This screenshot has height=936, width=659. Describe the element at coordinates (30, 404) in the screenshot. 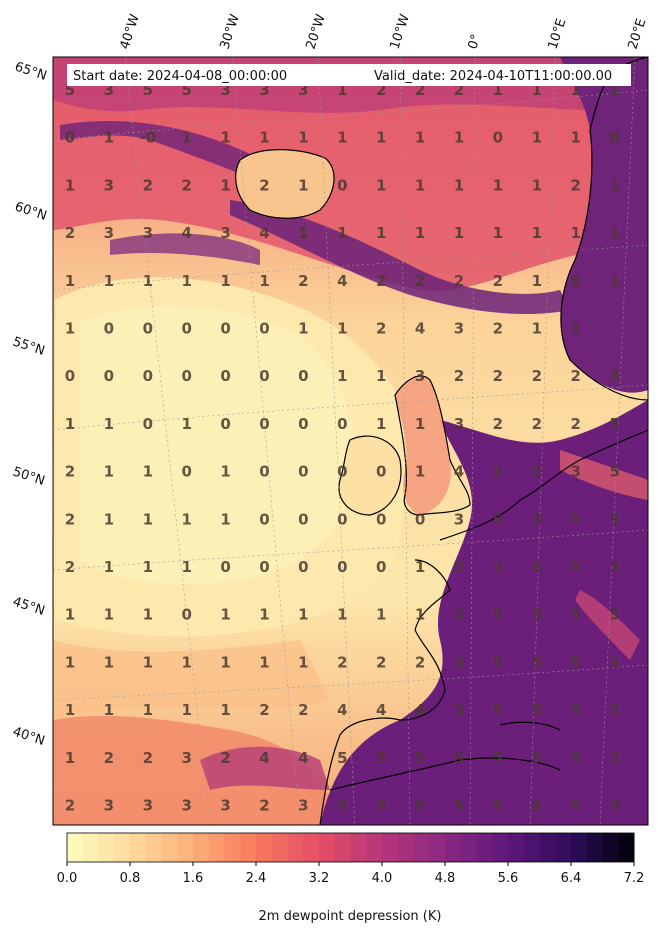

I see `latitude-labels: 65°N 60°N 55°N 50°N 45°N 40°N` at that location.